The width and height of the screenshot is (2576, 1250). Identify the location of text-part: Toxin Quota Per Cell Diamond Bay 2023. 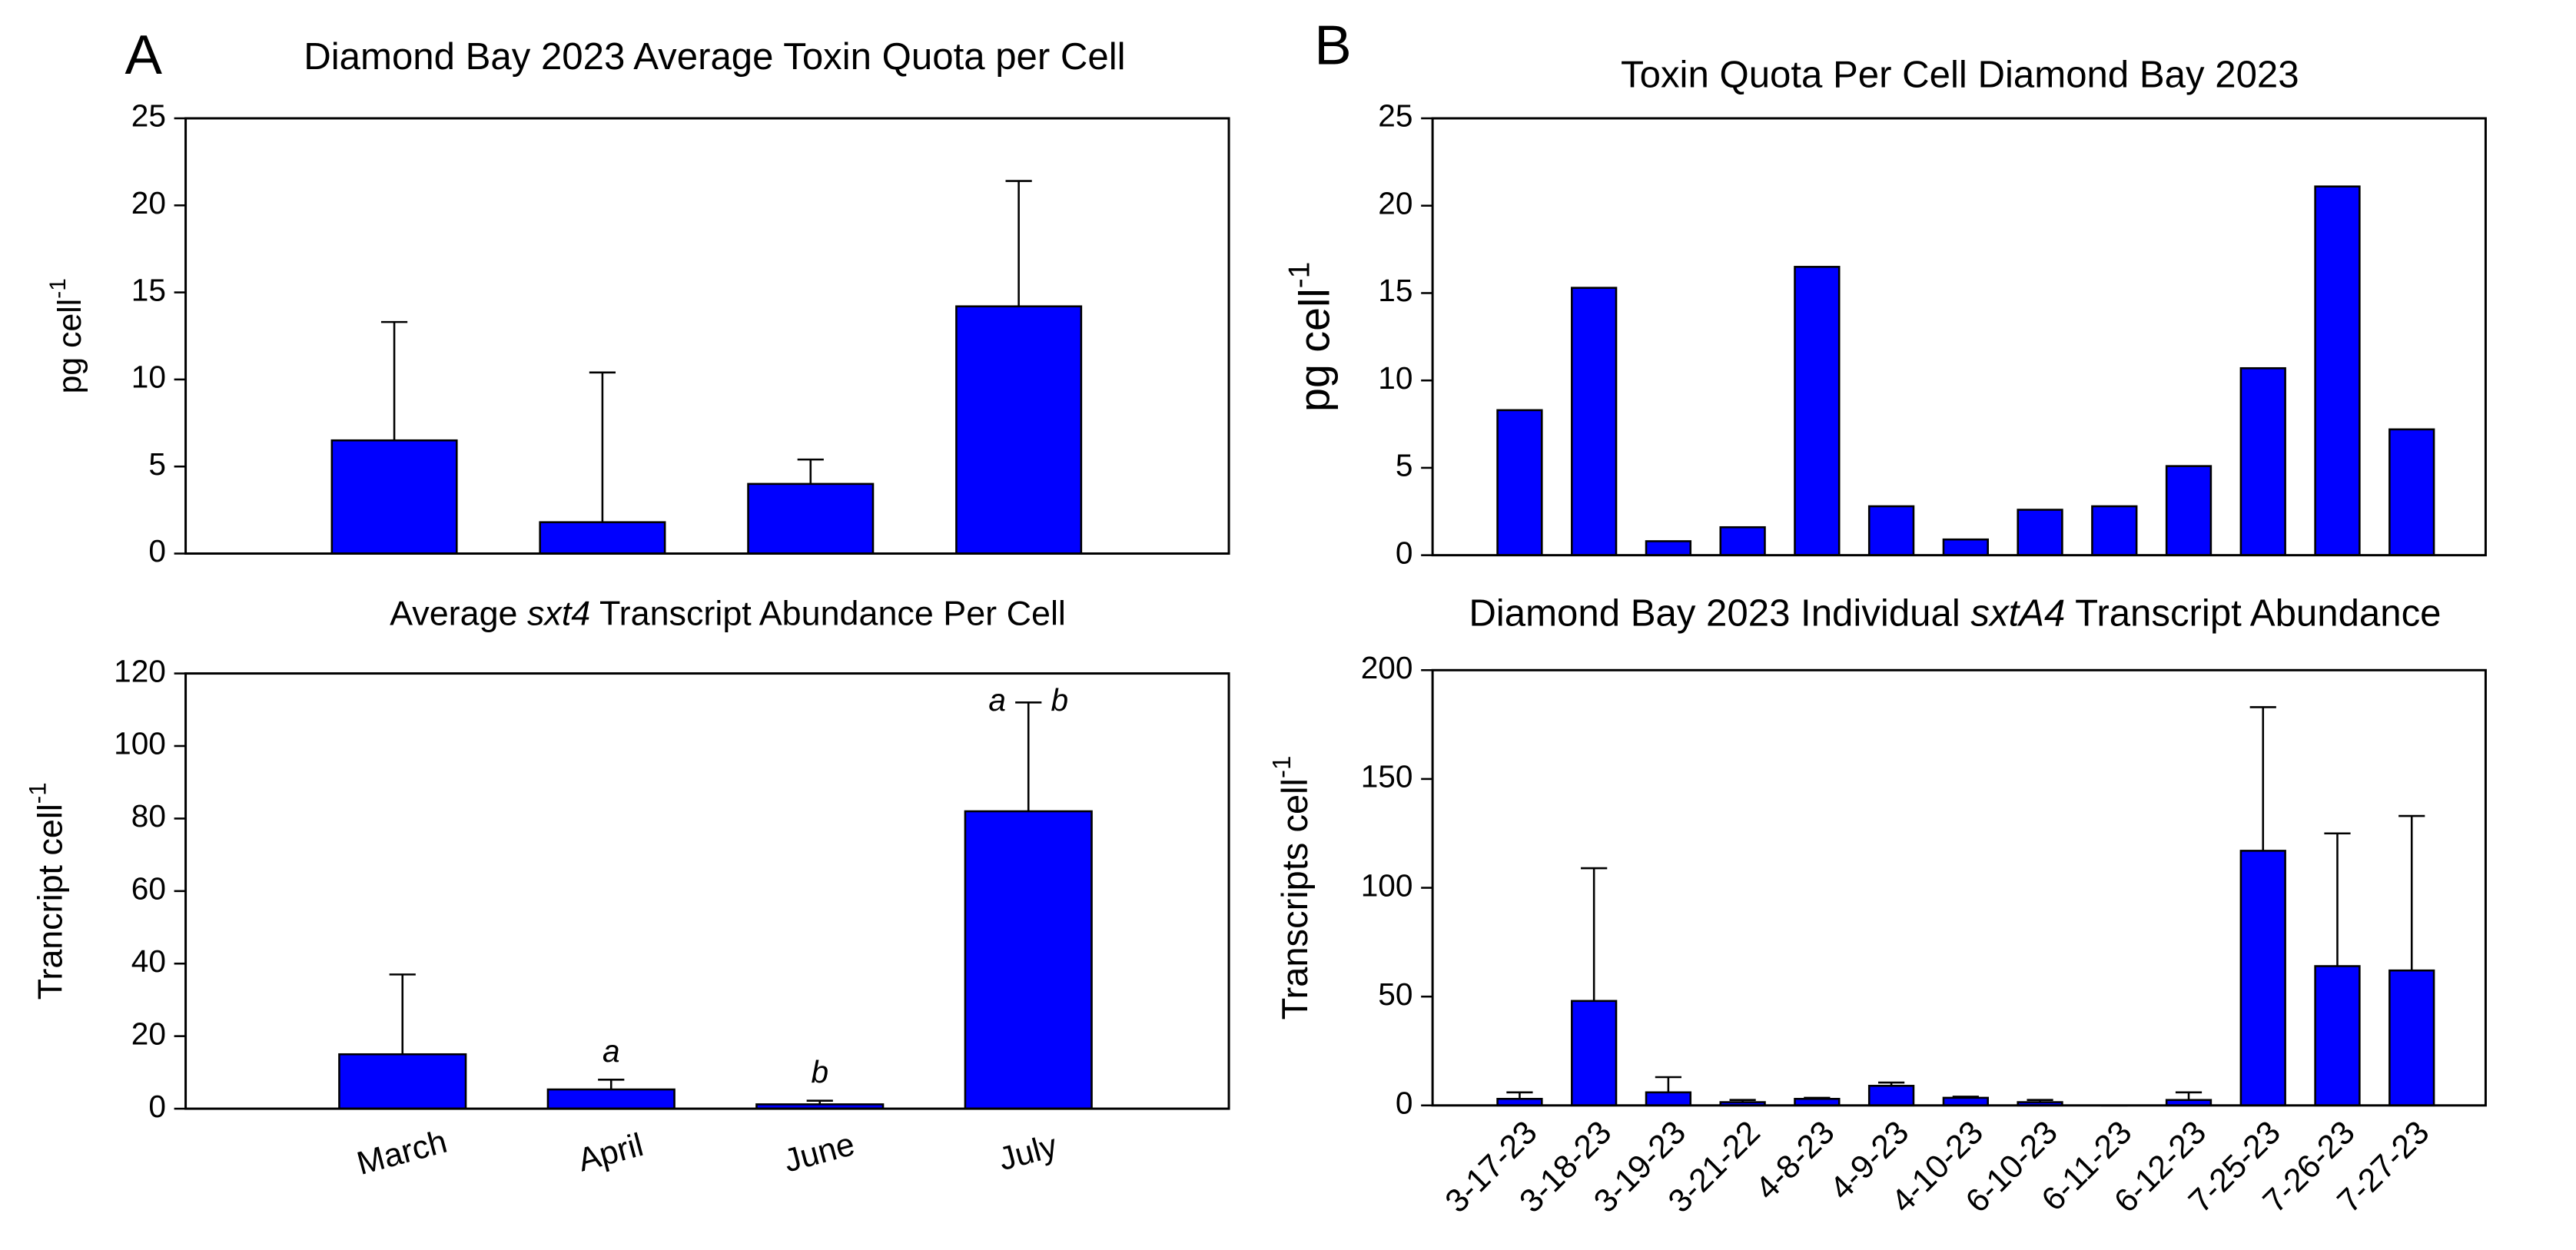
(1960, 75).